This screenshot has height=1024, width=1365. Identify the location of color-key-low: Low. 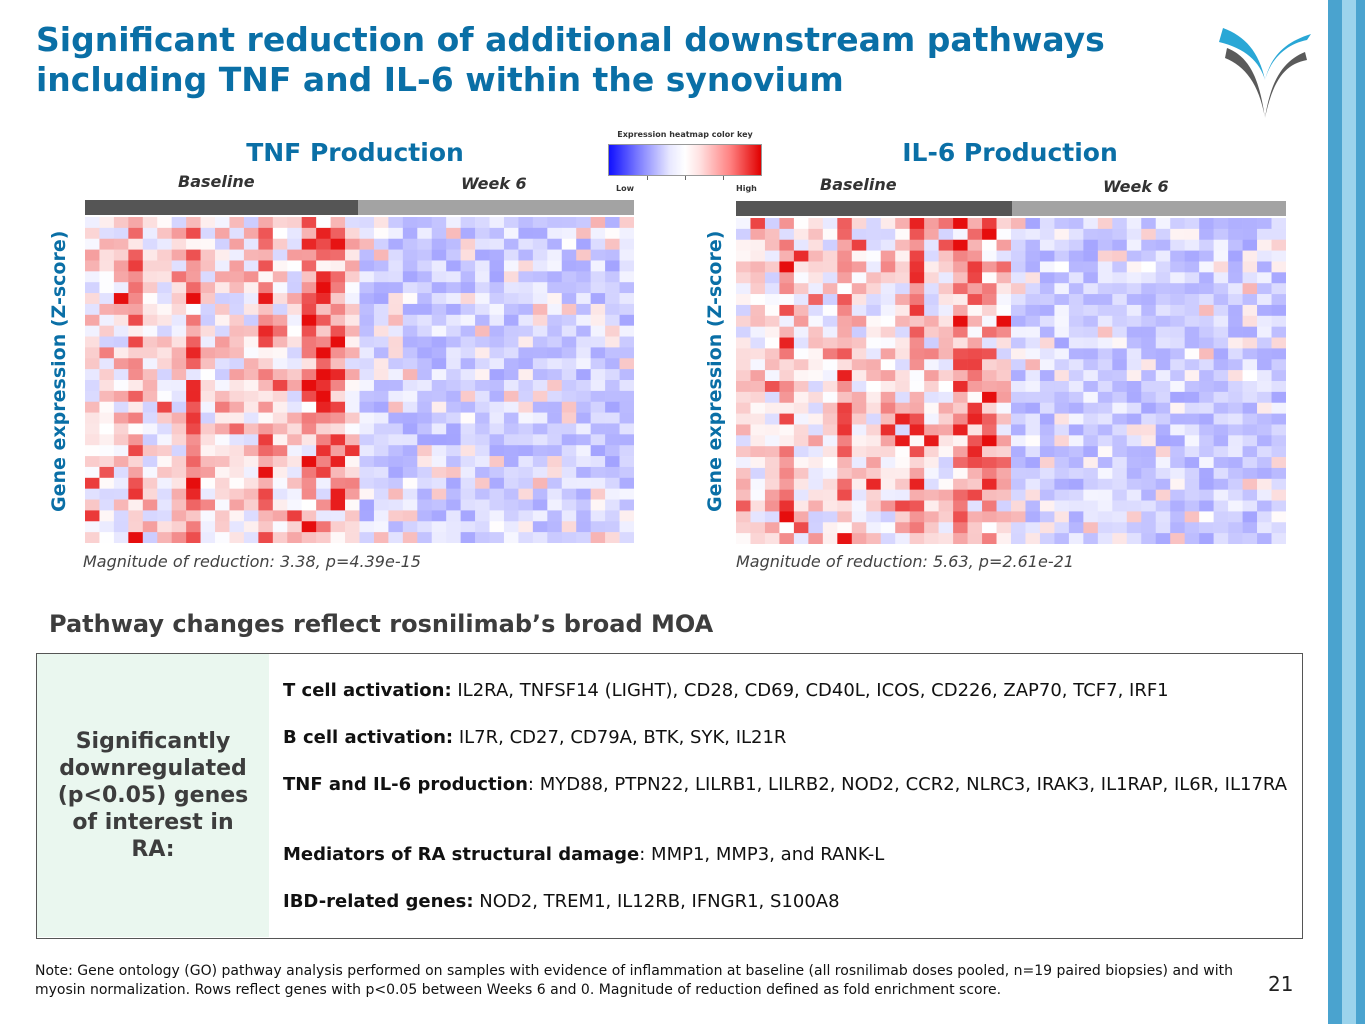
(625, 188).